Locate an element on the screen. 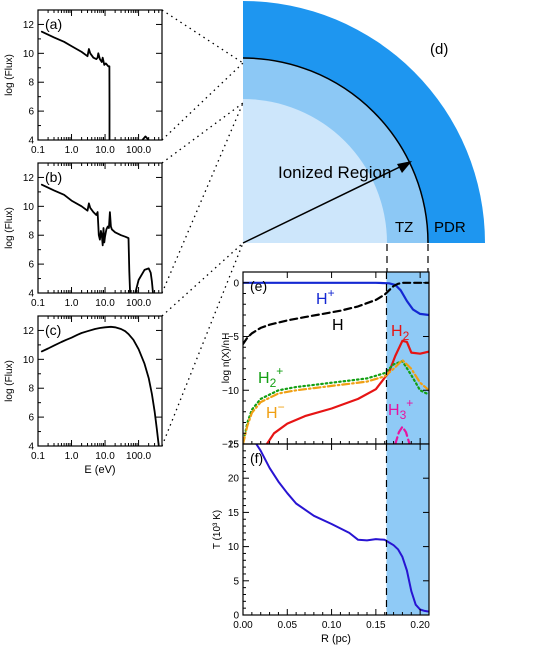 Image resolution: width=556 pixels, height=649 pixels. pdr-label: PDR is located at coordinates (450, 227).